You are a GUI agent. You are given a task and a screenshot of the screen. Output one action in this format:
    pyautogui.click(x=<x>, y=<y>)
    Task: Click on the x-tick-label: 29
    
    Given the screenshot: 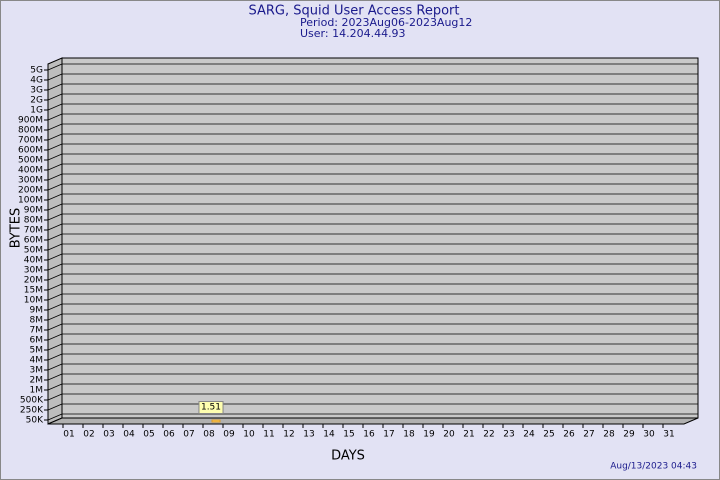 What is the action you would take?
    pyautogui.click(x=629, y=435)
    